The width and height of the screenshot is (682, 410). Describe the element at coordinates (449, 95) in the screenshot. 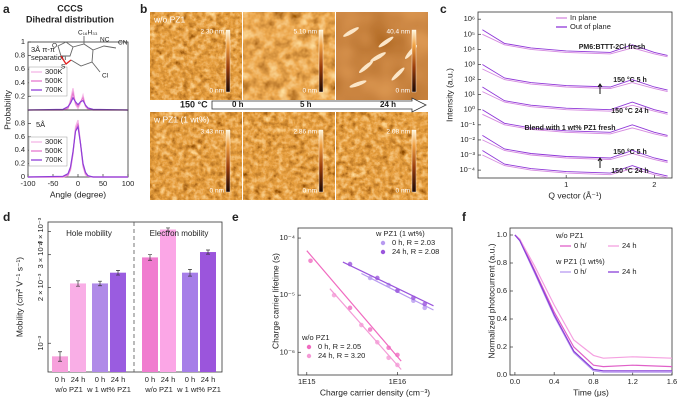

I see `y-axis-label: Intensity (a.u.)` at that location.